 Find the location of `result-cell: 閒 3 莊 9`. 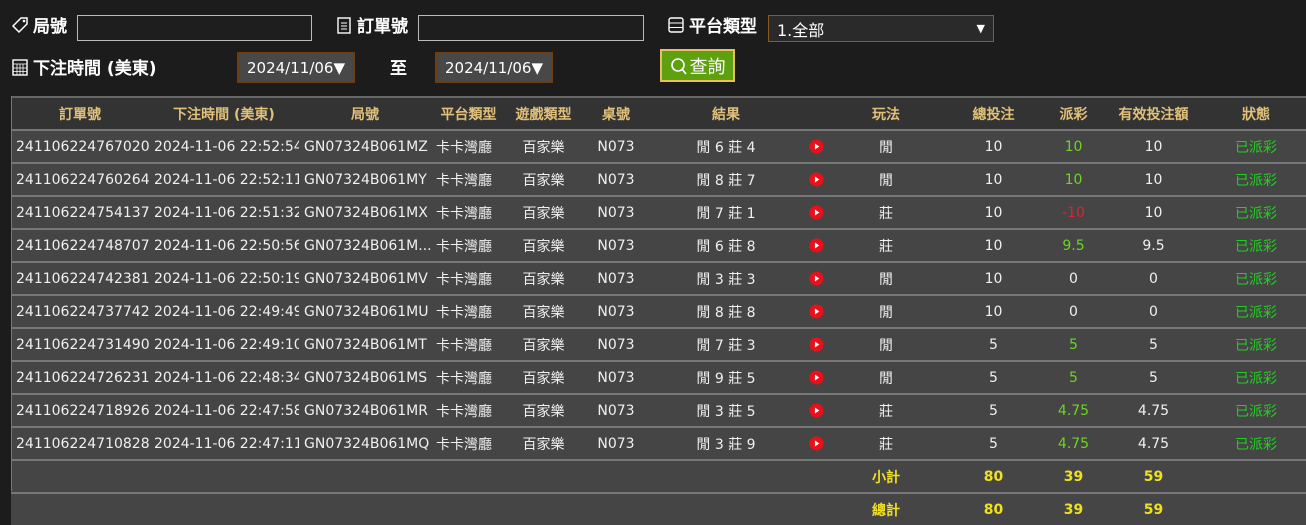

result-cell: 閒 3 莊 9 is located at coordinates (726, 443).